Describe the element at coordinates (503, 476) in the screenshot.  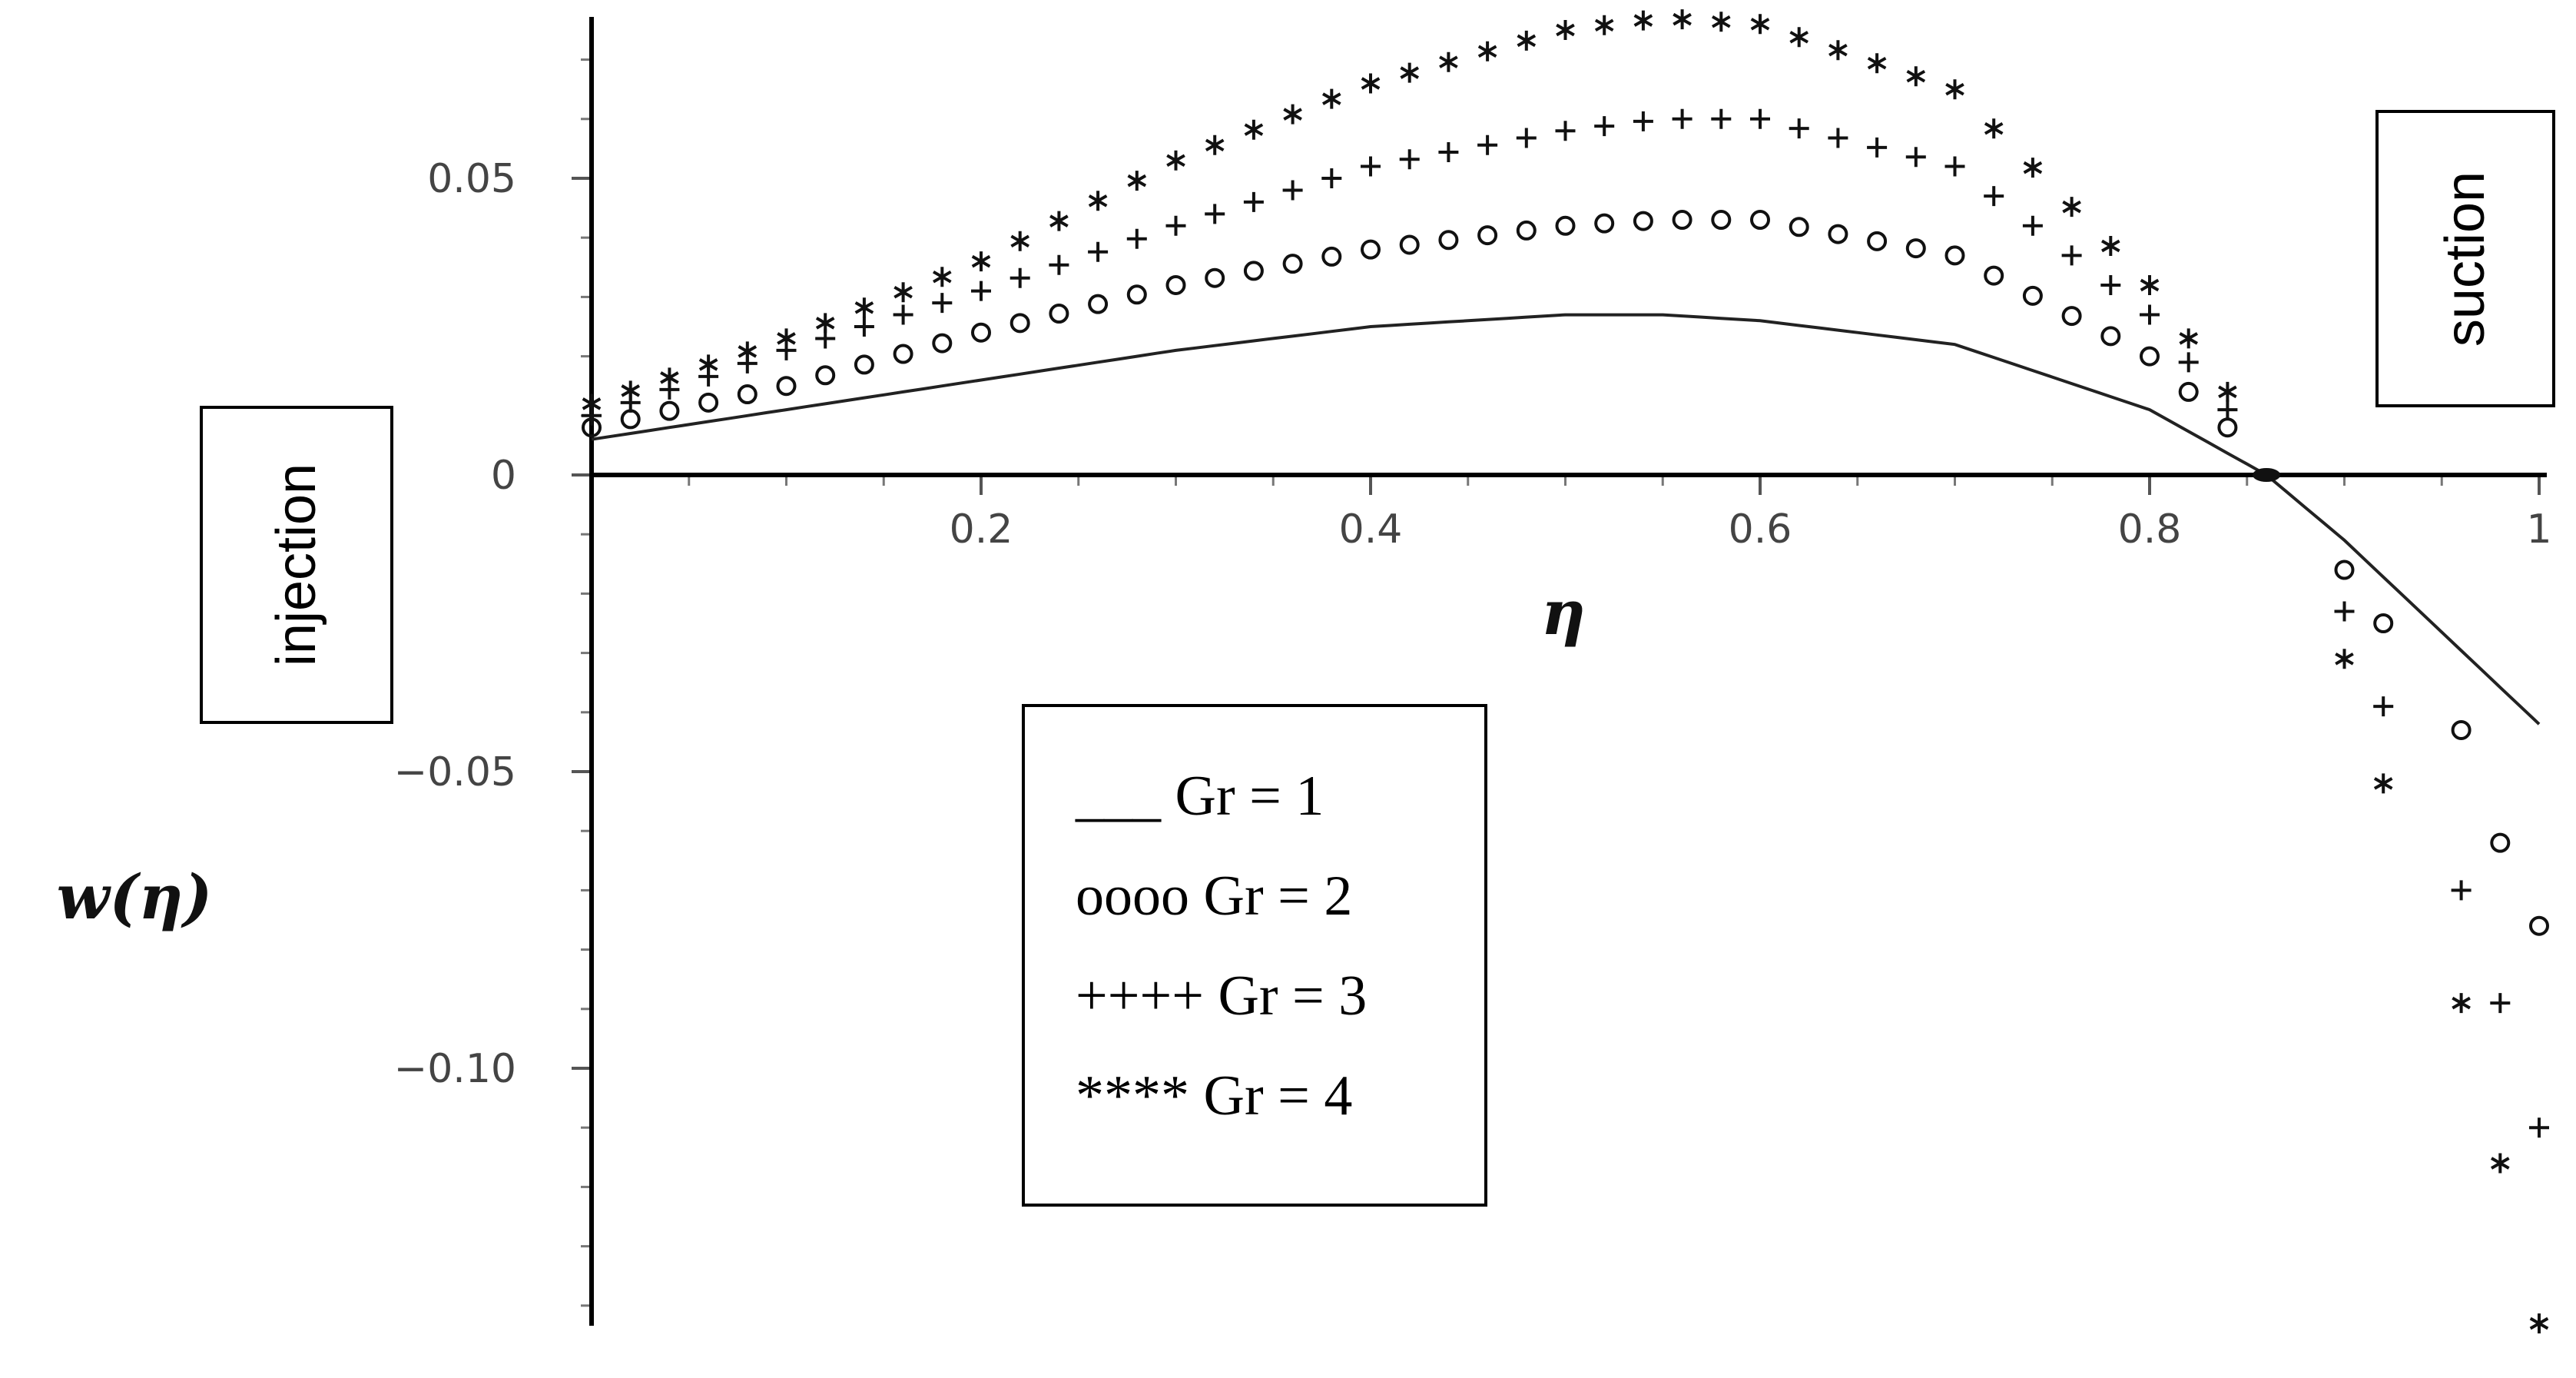
I see `y-tick-label: 0` at that location.